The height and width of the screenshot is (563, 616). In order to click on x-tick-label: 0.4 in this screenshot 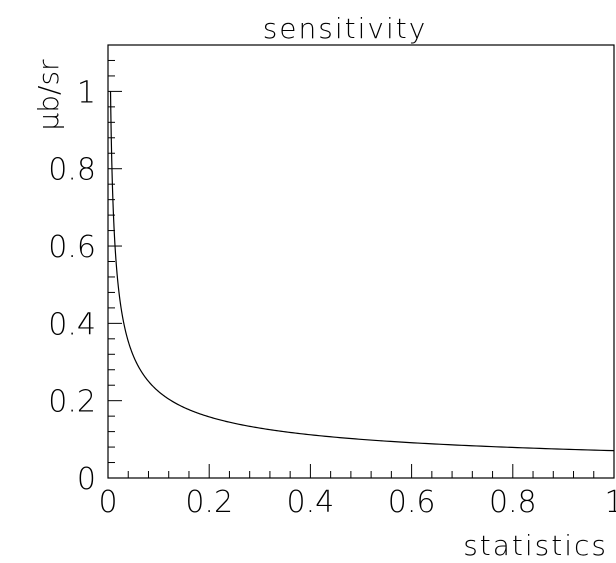, I will do `click(311, 502)`.